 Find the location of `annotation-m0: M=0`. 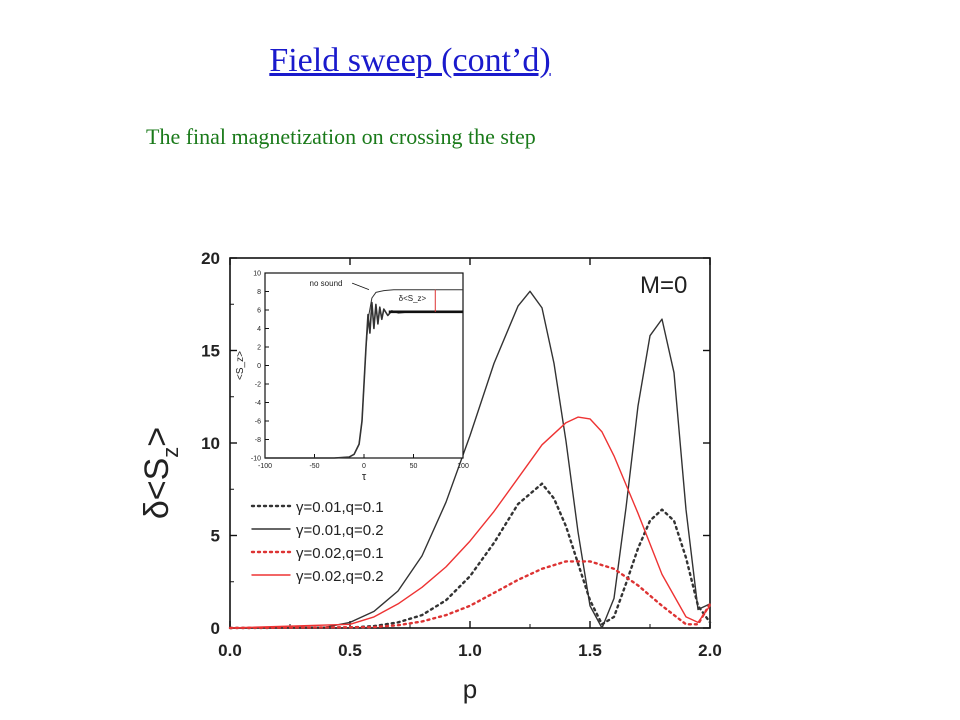

annotation-m0: M=0 is located at coordinates (663, 285).